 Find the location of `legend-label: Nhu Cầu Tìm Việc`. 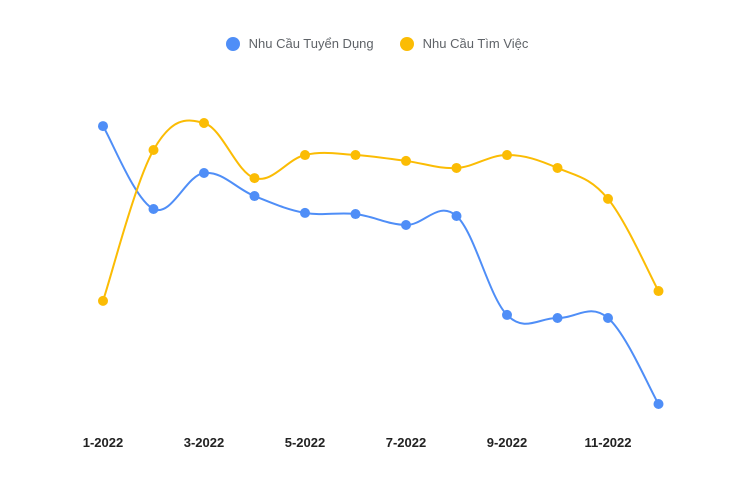

legend-label: Nhu Cầu Tìm Việc is located at coordinates (475, 43).